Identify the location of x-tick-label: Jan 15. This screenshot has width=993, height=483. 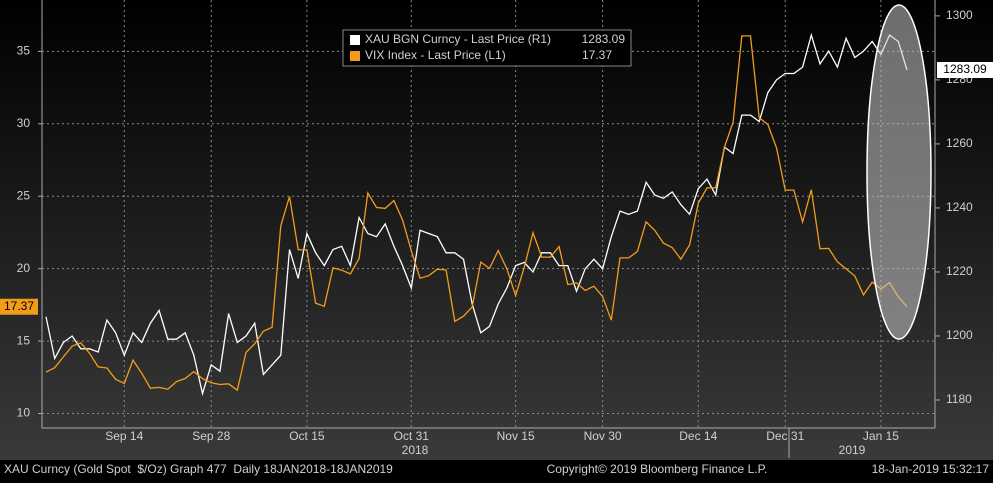
(881, 436).